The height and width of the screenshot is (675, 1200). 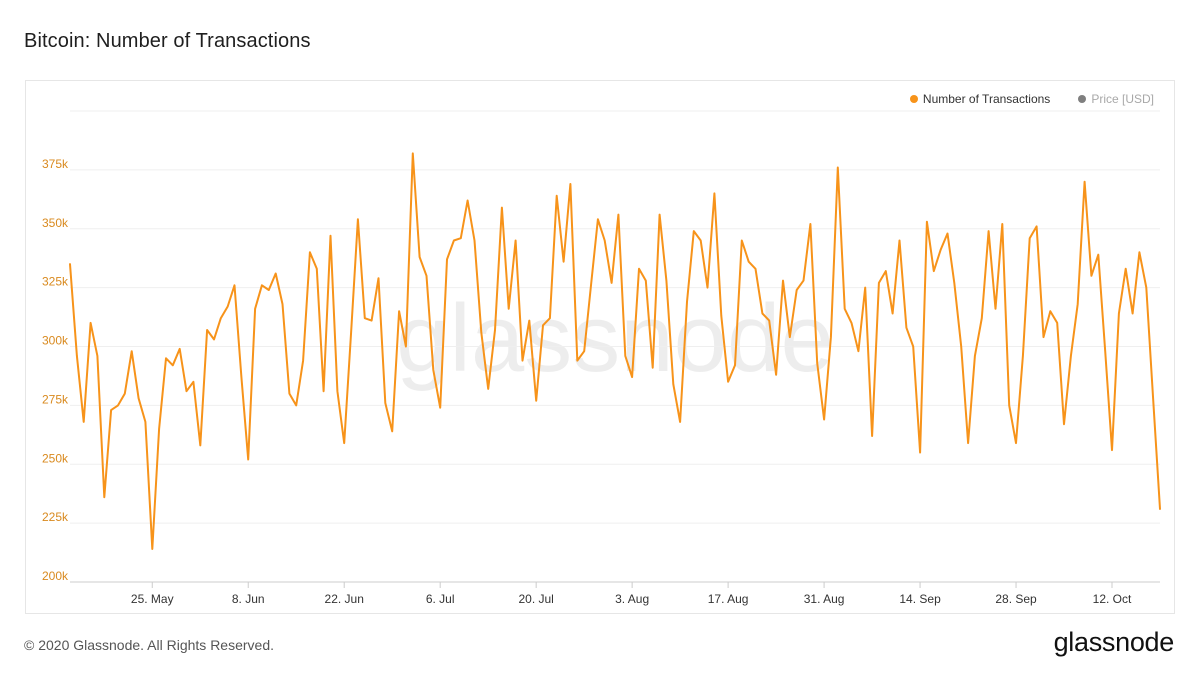 I want to click on legend-label-transactions: Number of Transactions, so click(x=986, y=99).